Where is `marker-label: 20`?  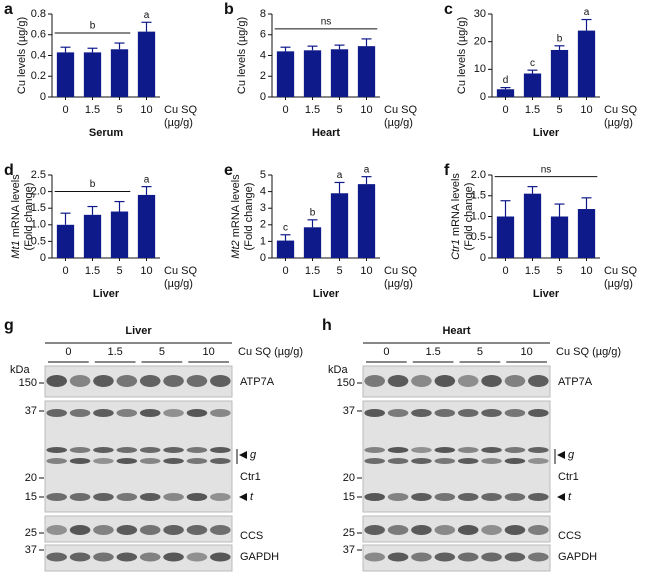
marker-label: 20 is located at coordinates (349, 478).